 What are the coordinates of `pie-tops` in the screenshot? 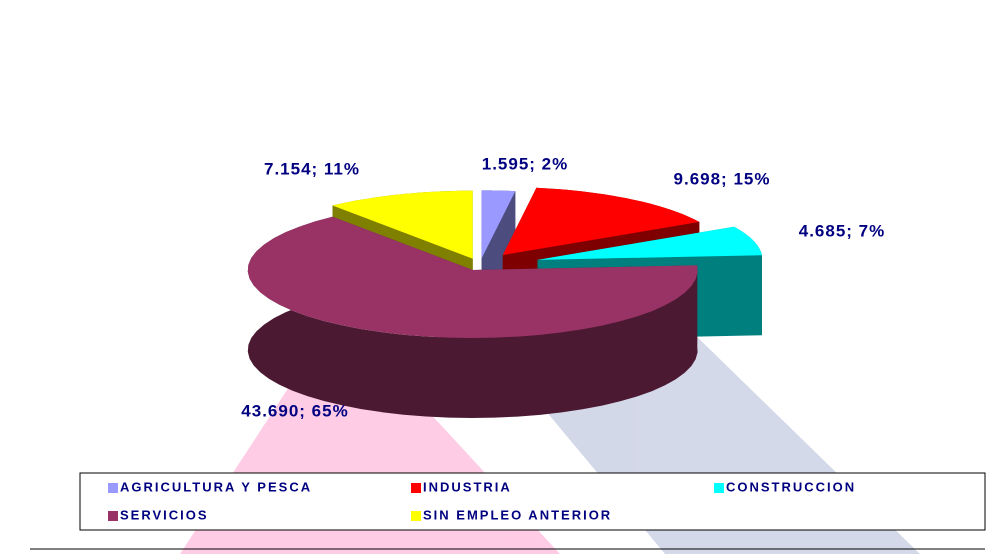 It's located at (504, 262).